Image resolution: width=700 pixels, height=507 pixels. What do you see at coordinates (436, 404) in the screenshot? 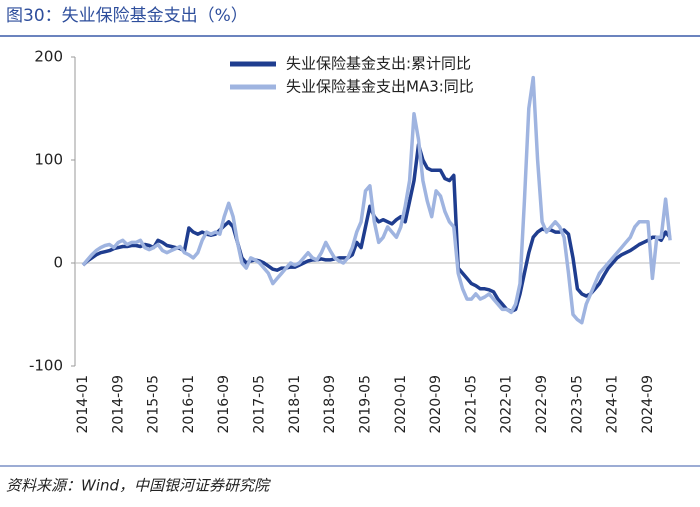
I see `x-tick-label: 2020-09` at bounding box center [436, 404].